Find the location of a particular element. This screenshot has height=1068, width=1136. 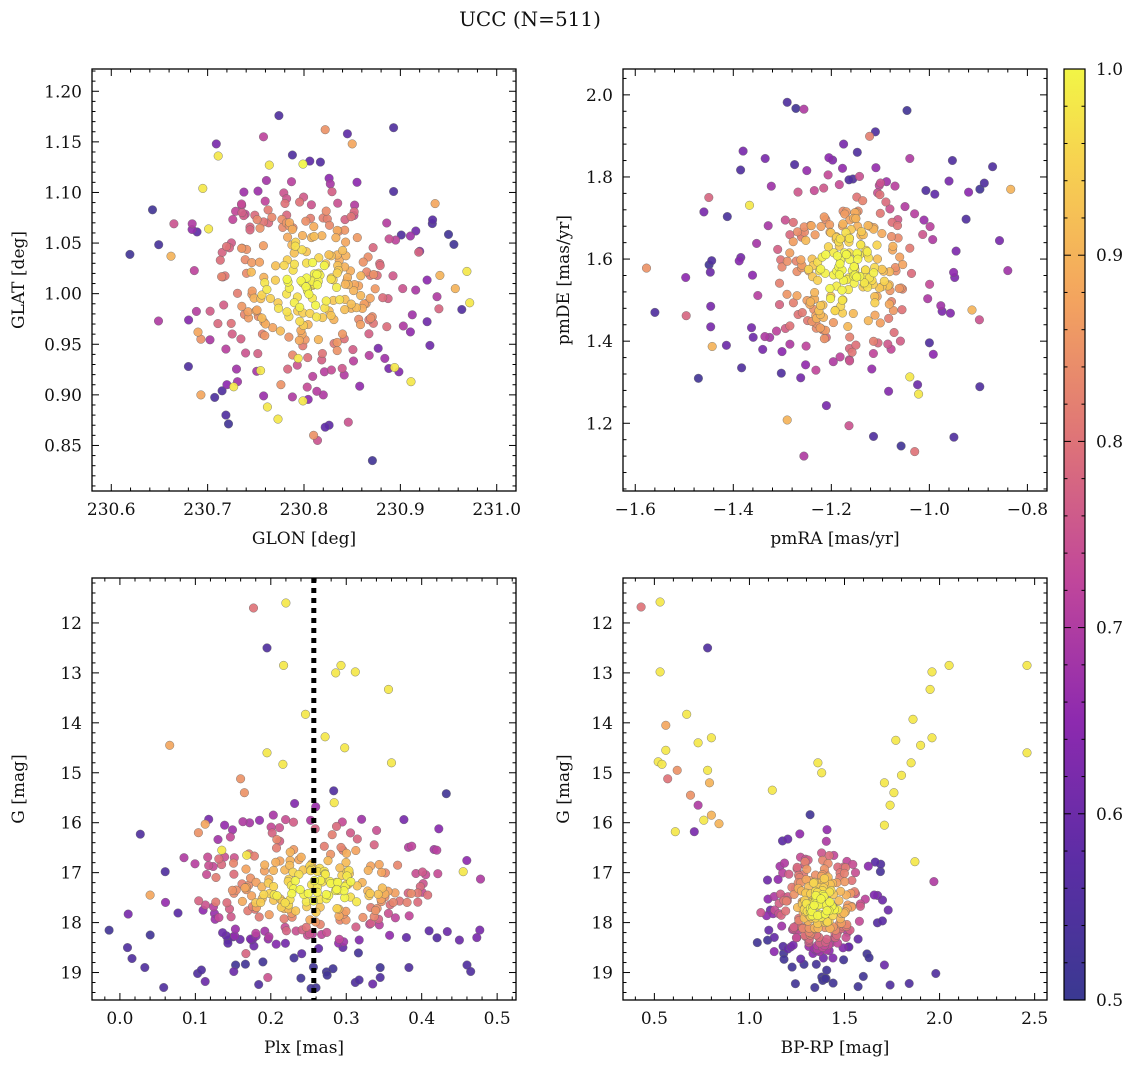

scatter-points is located at coordinates (834, 795).